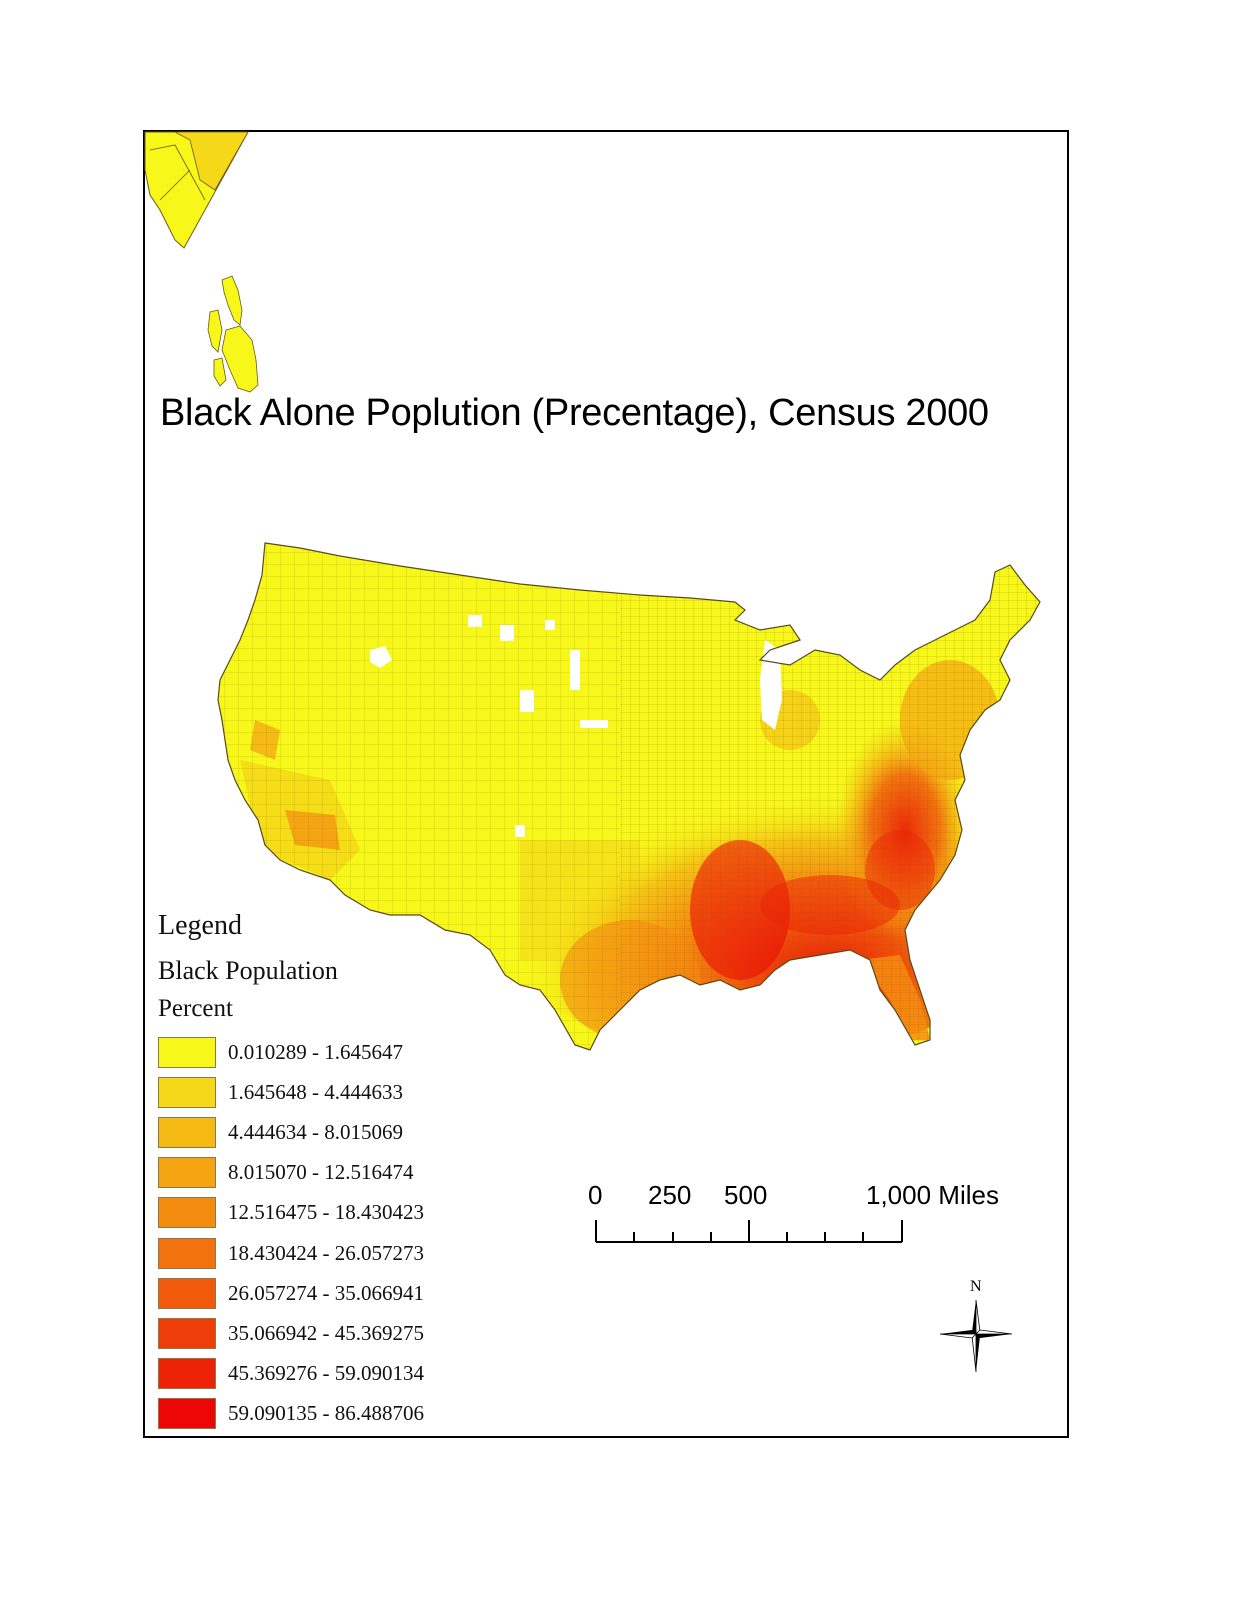 This screenshot has height=1600, width=1236. I want to click on legend-class-label: 59.090135 - 86.488706, so click(326, 1413).